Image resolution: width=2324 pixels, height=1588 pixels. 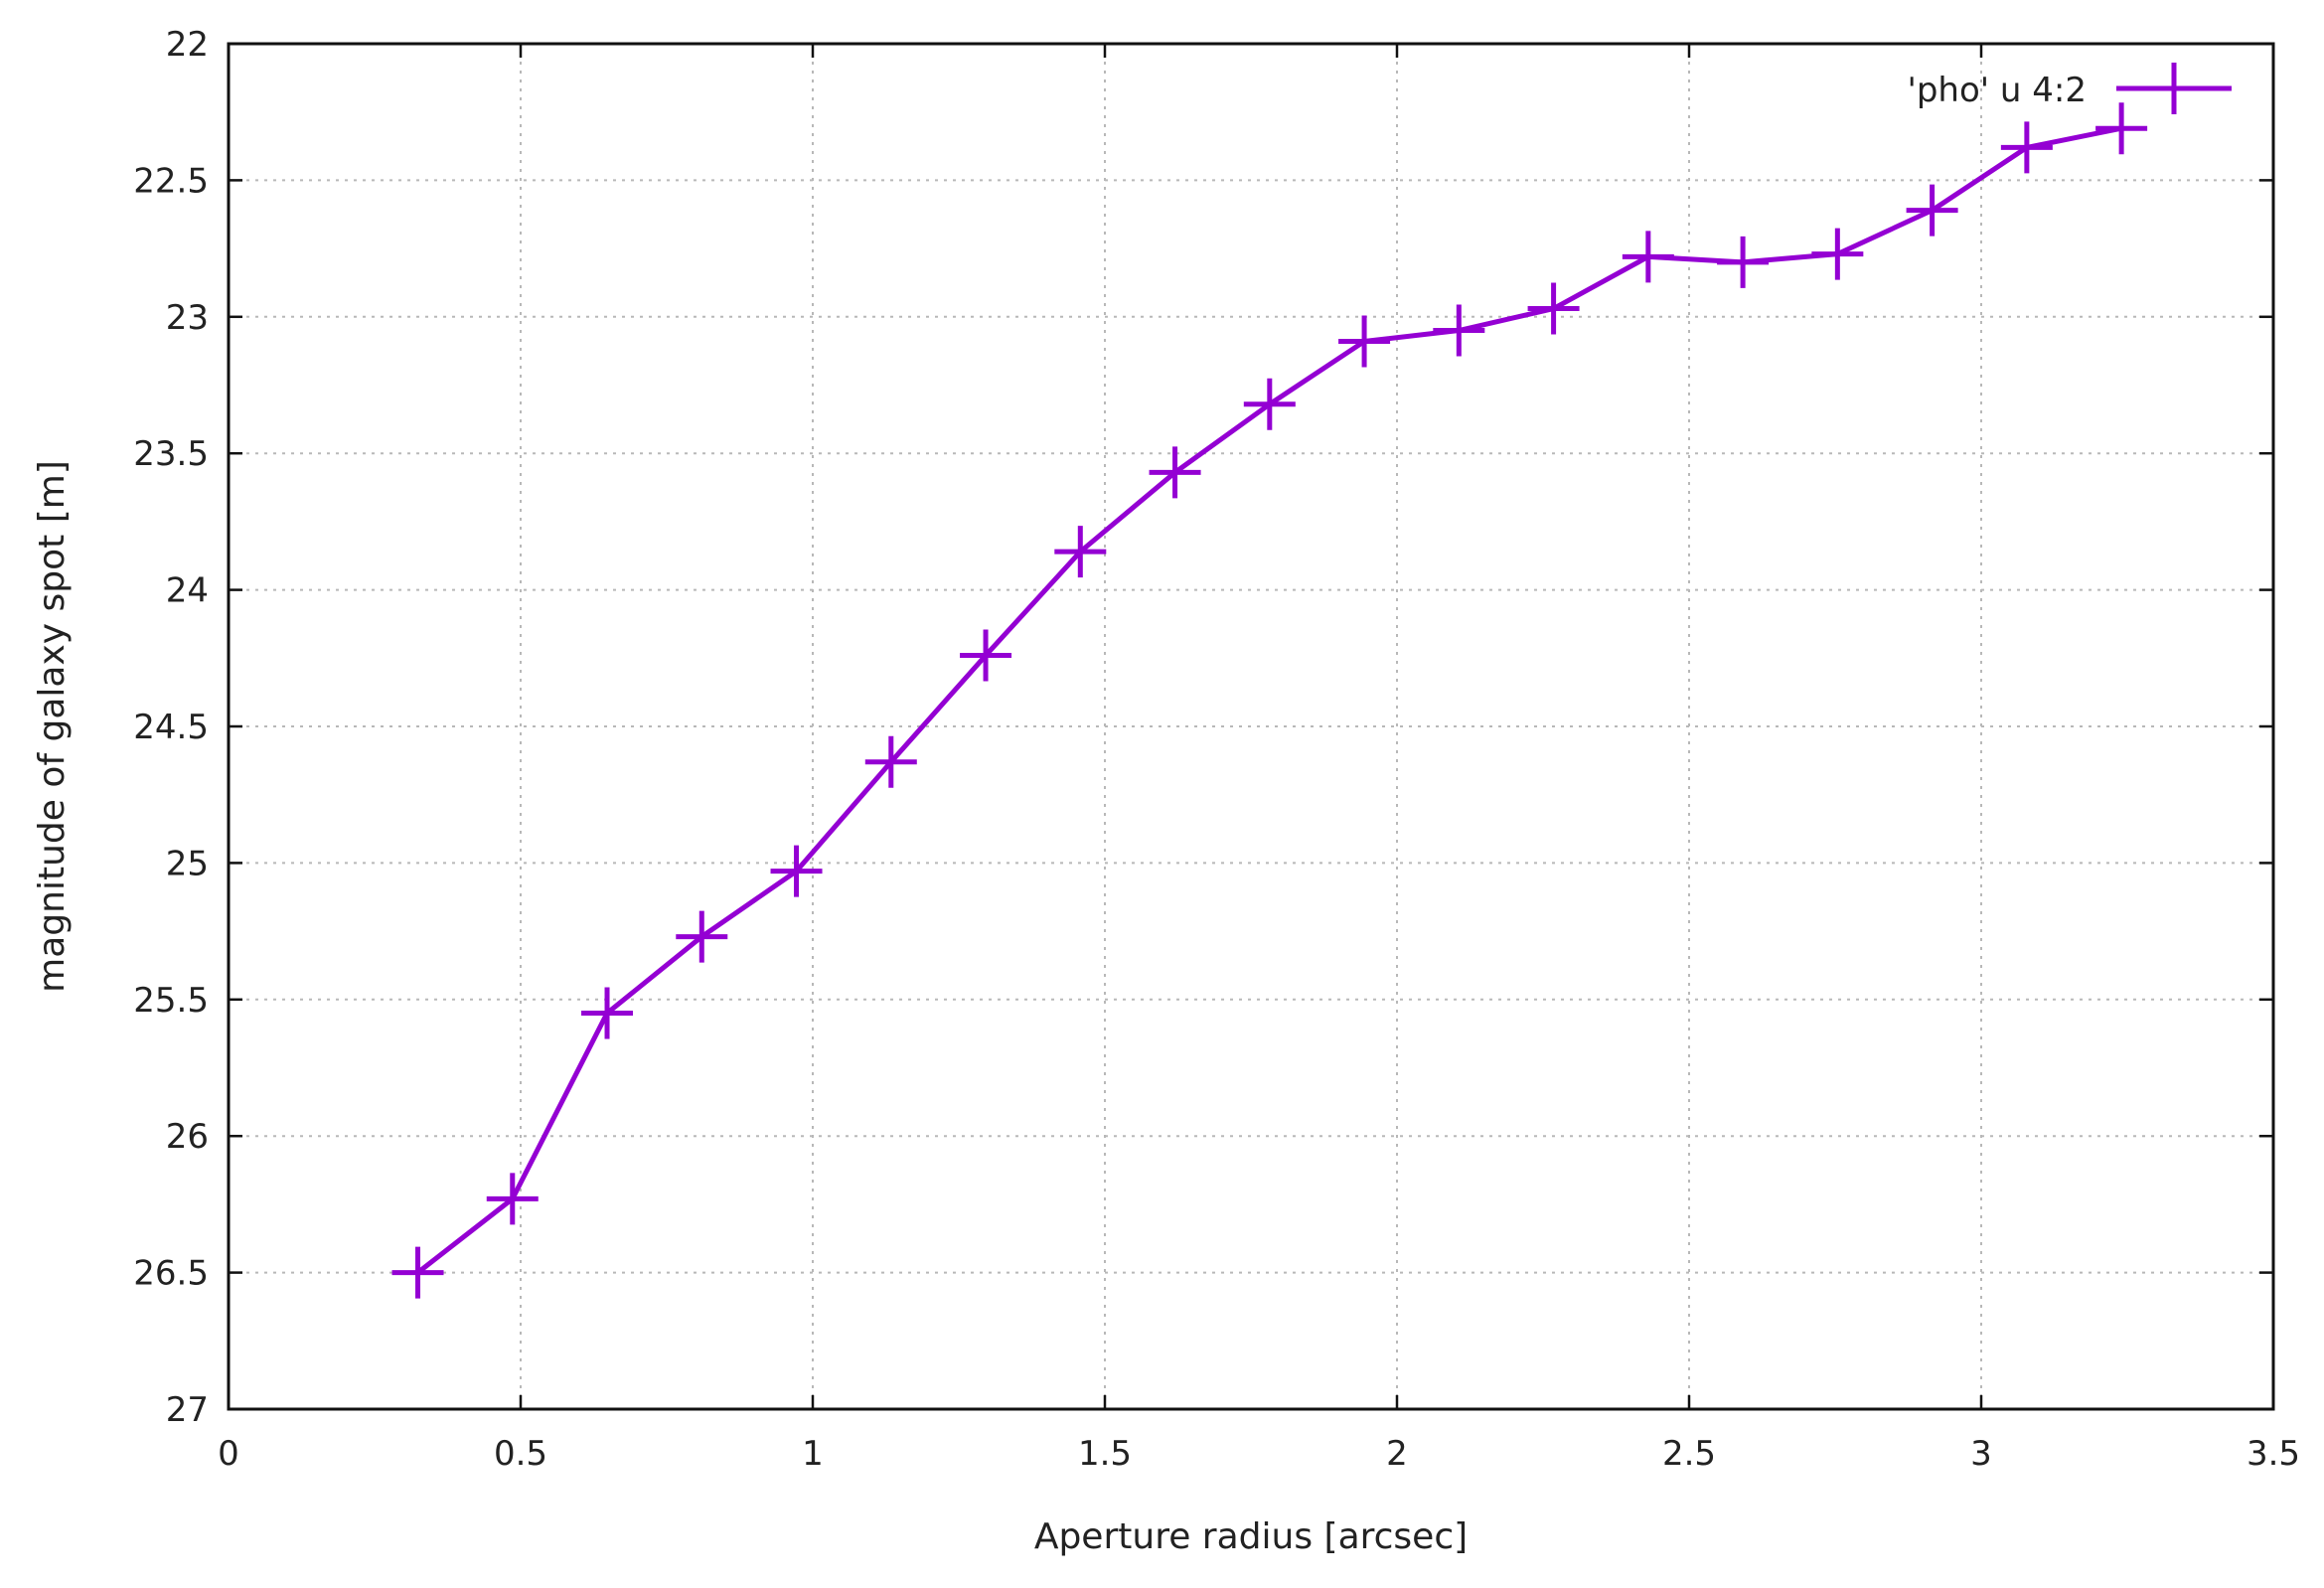 What do you see at coordinates (520, 1454) in the screenshot?
I see `x-tick-label: 0.5` at bounding box center [520, 1454].